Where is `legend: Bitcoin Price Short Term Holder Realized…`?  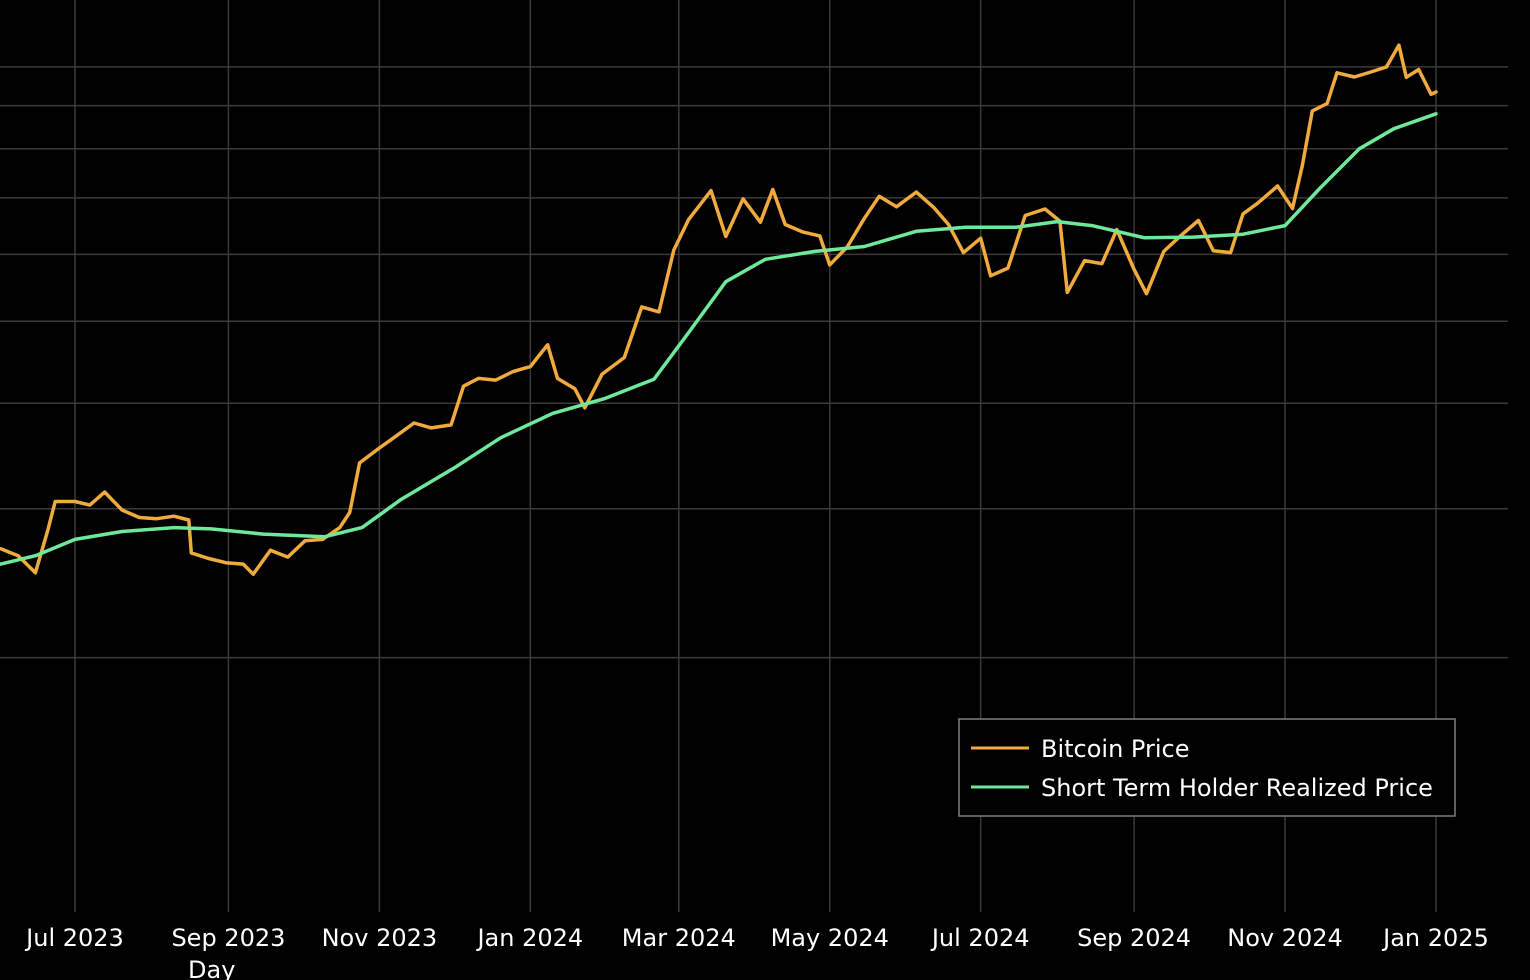
legend: Bitcoin Price Short Term Holder Realized… is located at coordinates (1207, 767).